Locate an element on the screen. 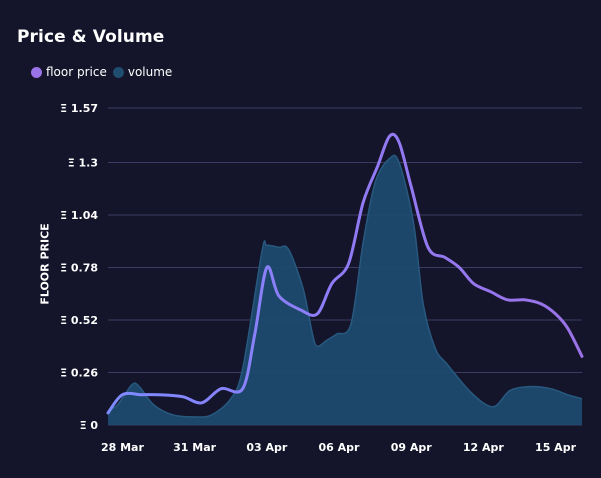  x-tick-label: 31 Mar is located at coordinates (195, 447).